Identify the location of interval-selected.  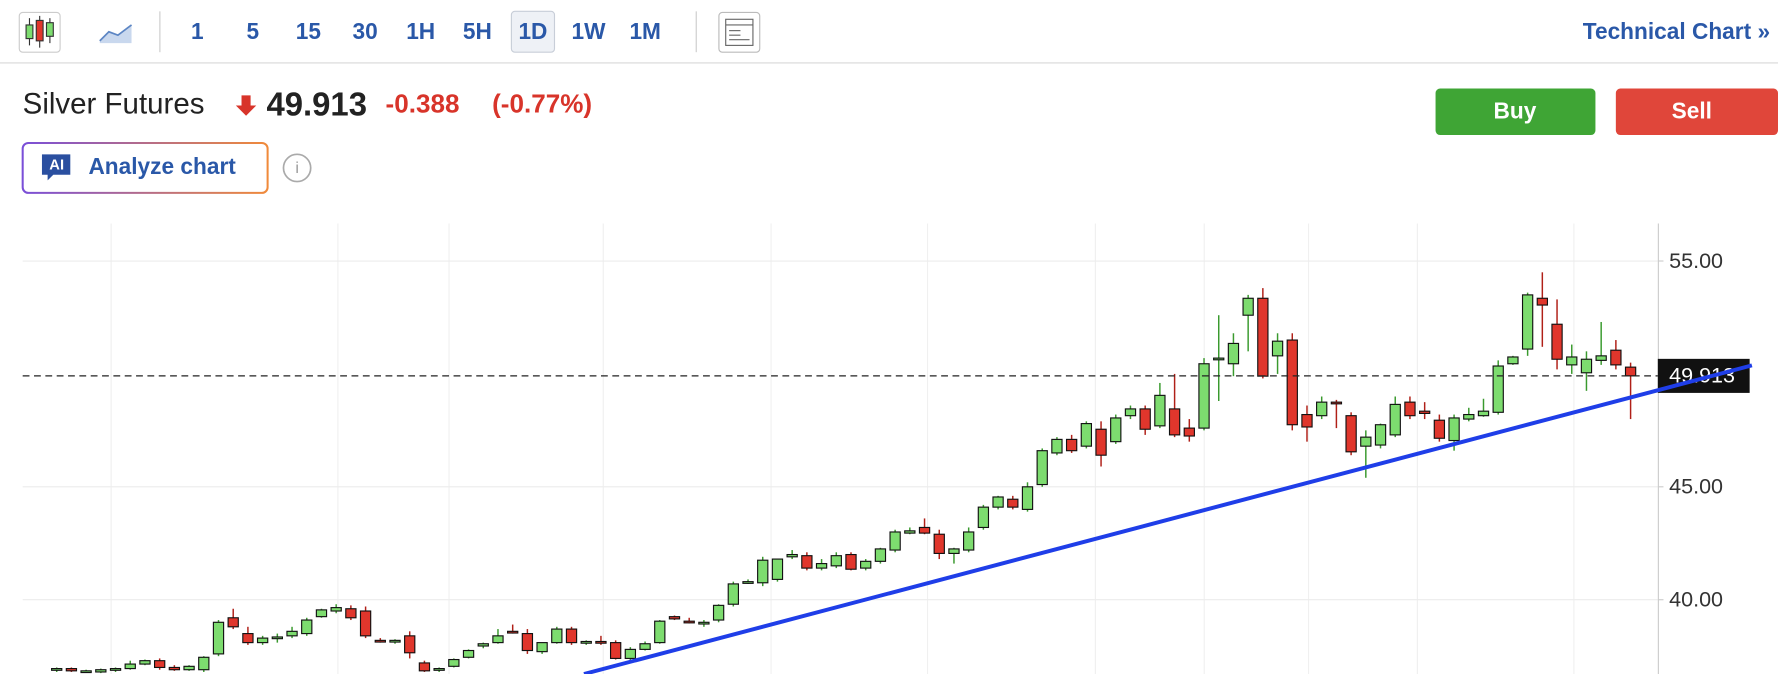
(533, 31).